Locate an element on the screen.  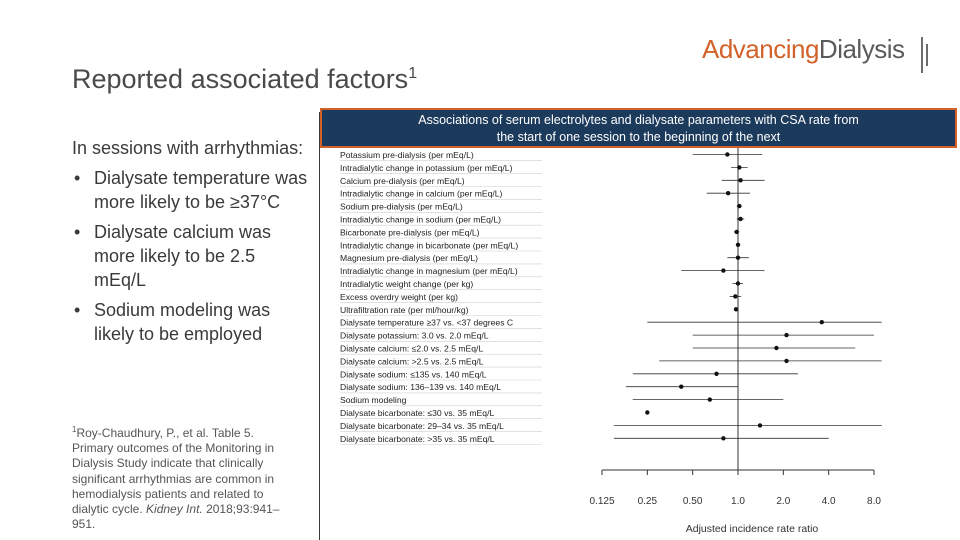
advancing-dialysis-logo: AdvancingDialysis is located at coordinates (803, 49).